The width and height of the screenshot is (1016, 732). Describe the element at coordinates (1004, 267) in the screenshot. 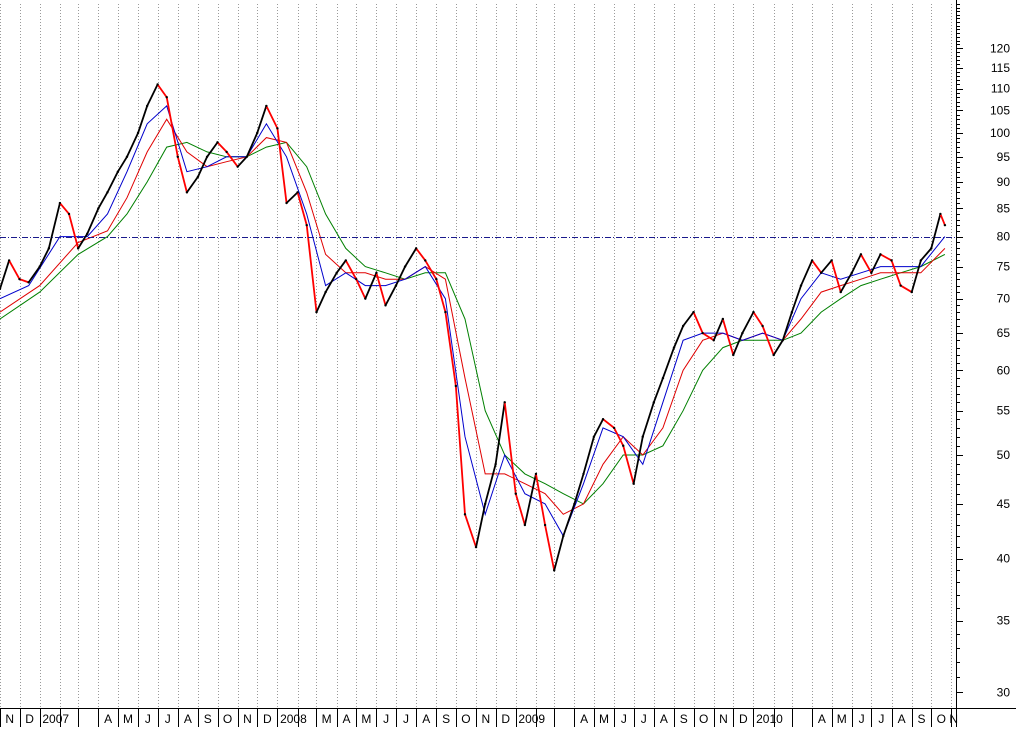

I see `y-tick-label: 75` at that location.